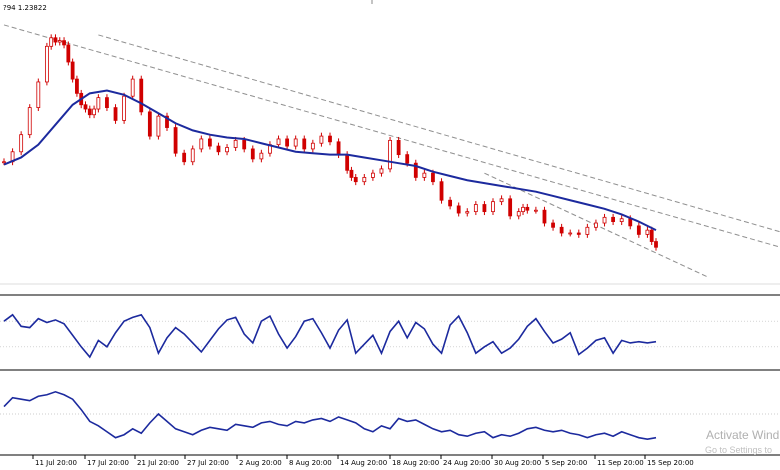 The height and width of the screenshot is (470, 780). What do you see at coordinates (415, 463) in the screenshot?
I see `x-tick-label: 18 Aug 20:00` at bounding box center [415, 463].